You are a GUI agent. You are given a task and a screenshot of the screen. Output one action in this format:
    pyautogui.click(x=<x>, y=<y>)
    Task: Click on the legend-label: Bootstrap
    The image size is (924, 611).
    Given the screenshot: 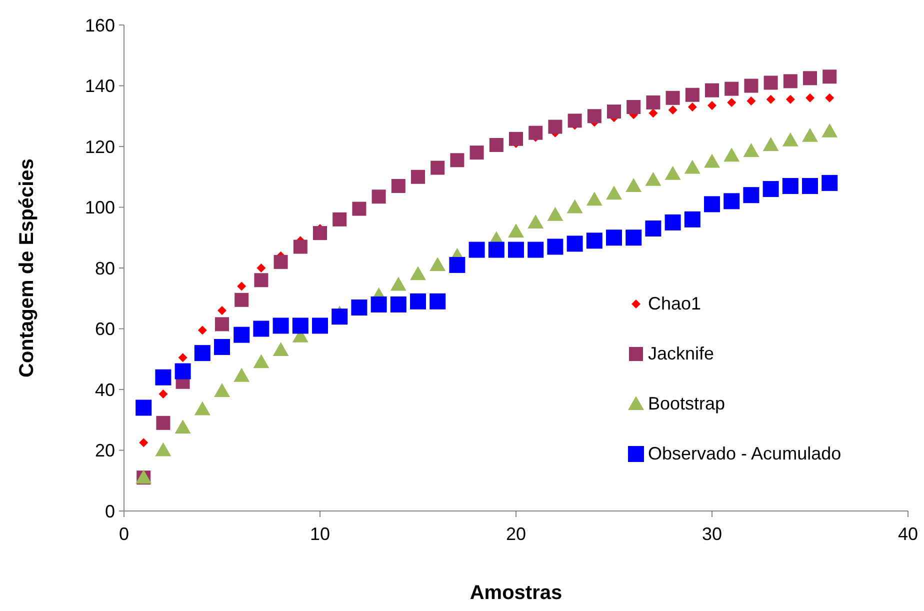 What is the action you would take?
    pyautogui.click(x=687, y=403)
    